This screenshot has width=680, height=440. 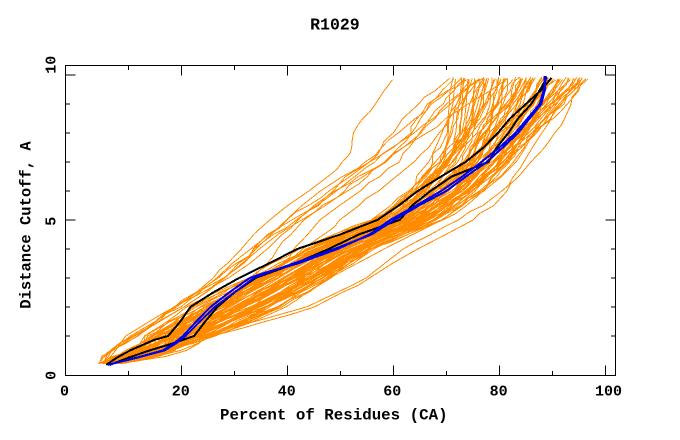 I want to click on svg-text: Distance Cutoff, A, so click(x=27, y=225).